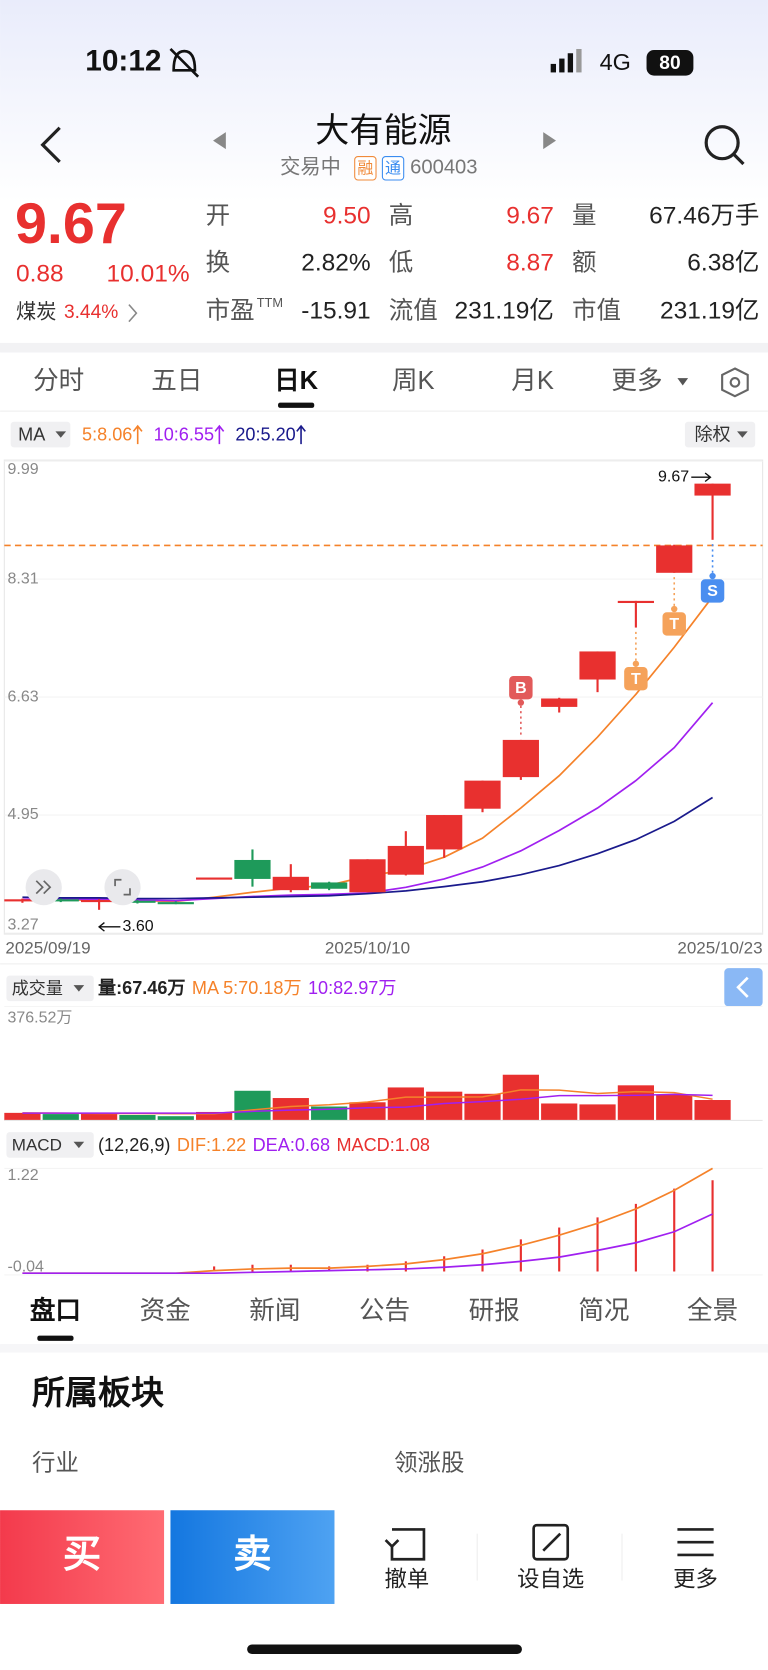 This screenshot has height=1670, width=768. What do you see at coordinates (296, 381) in the screenshot?
I see `tab: 日K` at bounding box center [296, 381].